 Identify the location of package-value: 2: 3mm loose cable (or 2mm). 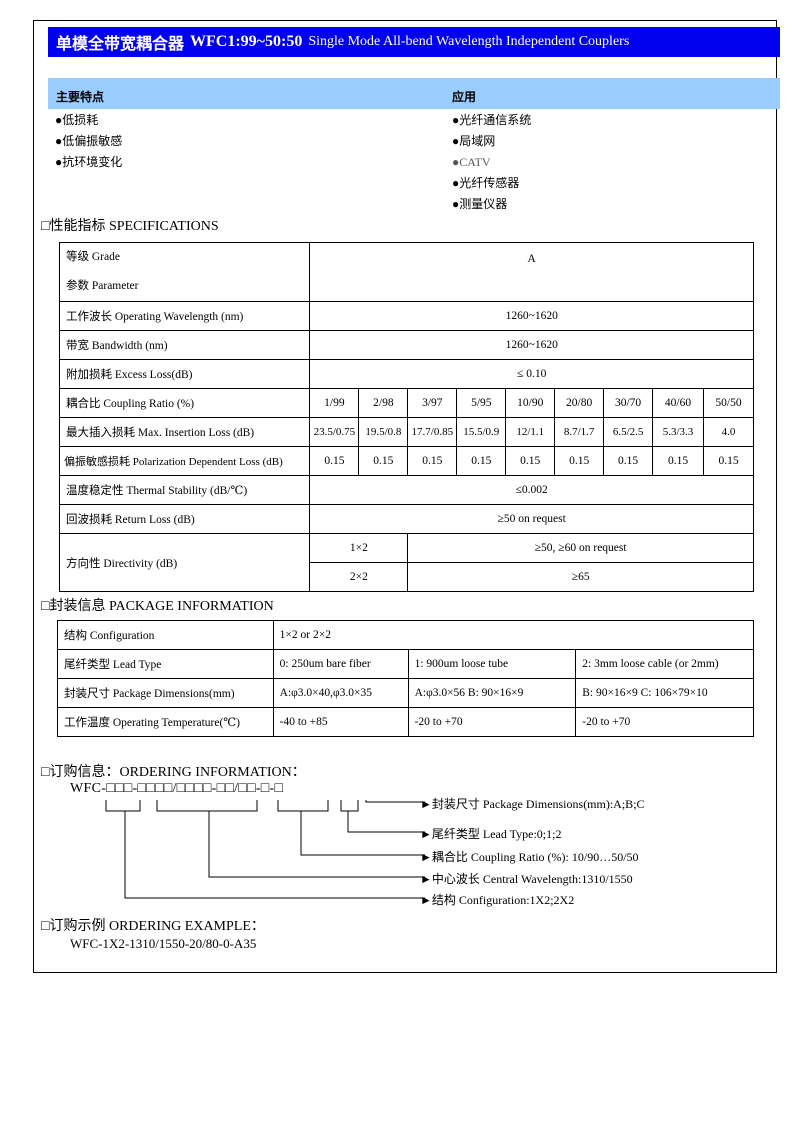
(664, 664).